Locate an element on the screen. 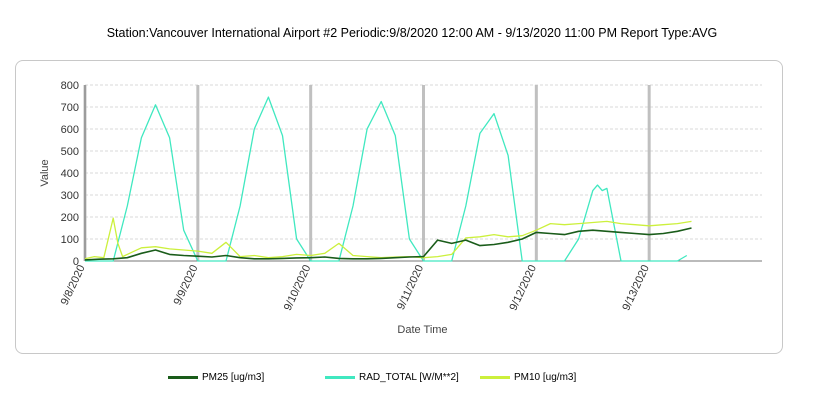 The height and width of the screenshot is (406, 824). legend-label-pm10: PM10 [ug/m3] is located at coordinates (545, 377).